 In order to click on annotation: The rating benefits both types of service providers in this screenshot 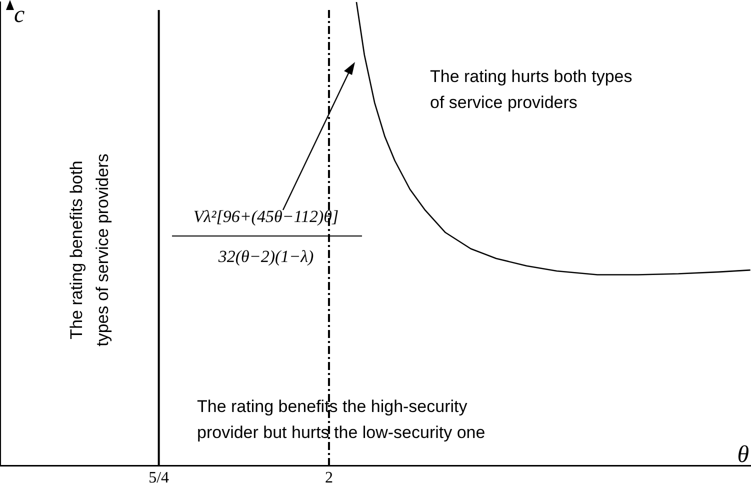, I will do `click(89, 250)`.